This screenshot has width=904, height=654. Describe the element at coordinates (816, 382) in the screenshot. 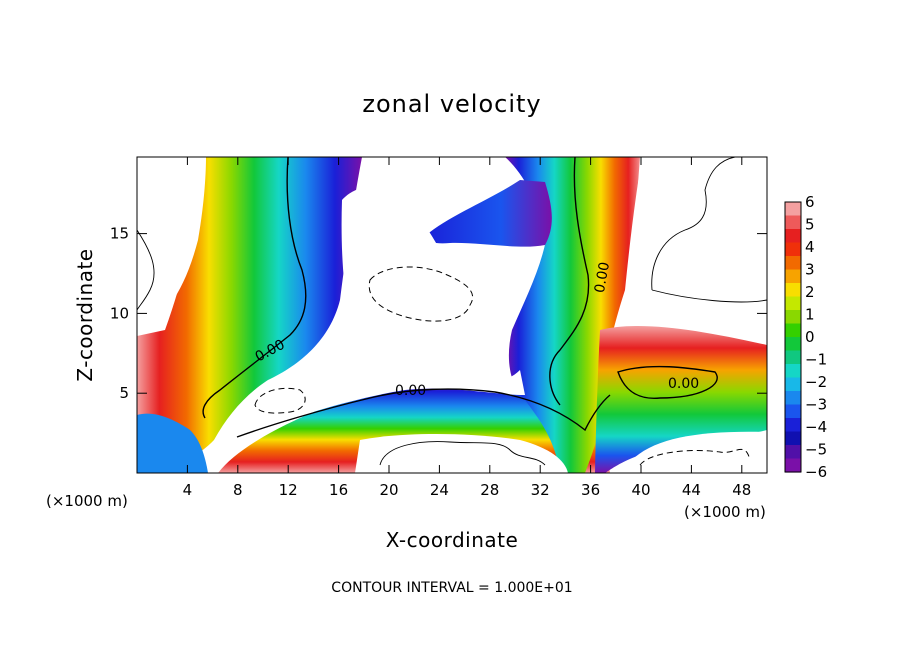

I see `colorbar-label: −2` at that location.